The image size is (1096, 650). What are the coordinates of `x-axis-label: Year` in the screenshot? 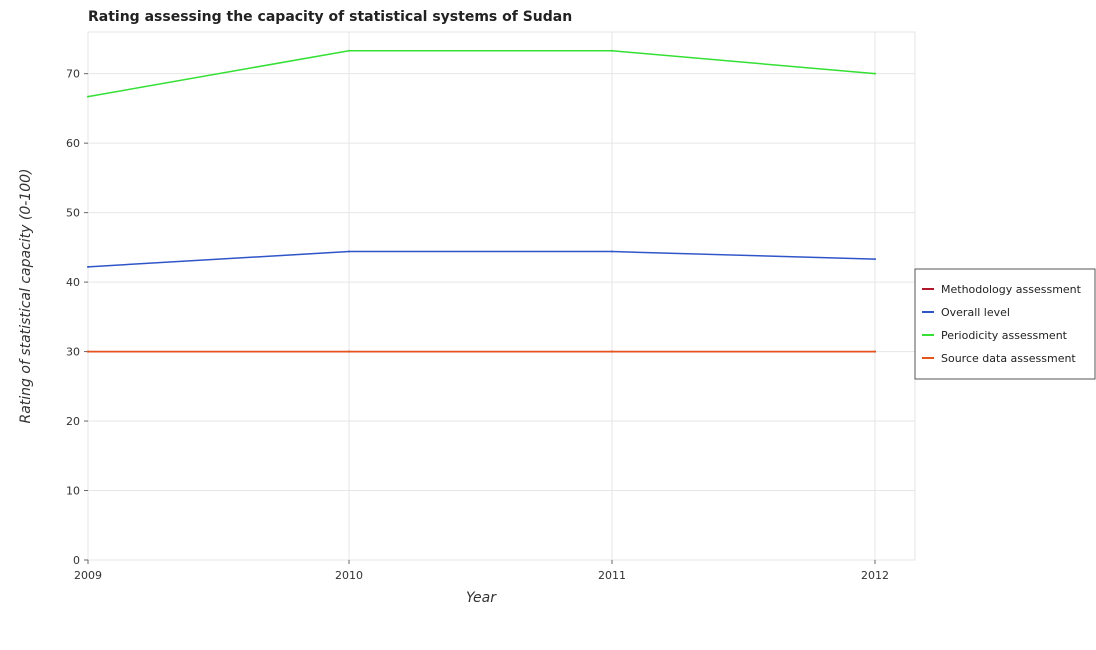 It's located at (481, 598).